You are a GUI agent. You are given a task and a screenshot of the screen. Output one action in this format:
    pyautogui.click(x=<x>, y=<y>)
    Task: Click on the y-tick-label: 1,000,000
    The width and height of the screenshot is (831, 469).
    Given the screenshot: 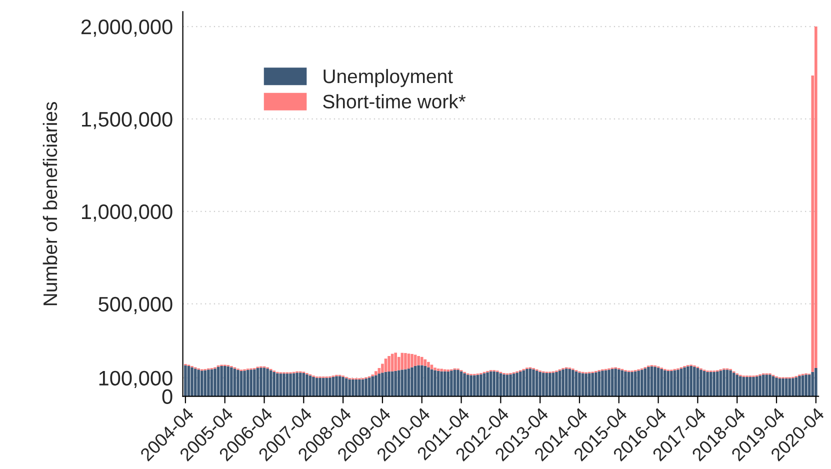 What is the action you would take?
    pyautogui.click(x=127, y=213)
    